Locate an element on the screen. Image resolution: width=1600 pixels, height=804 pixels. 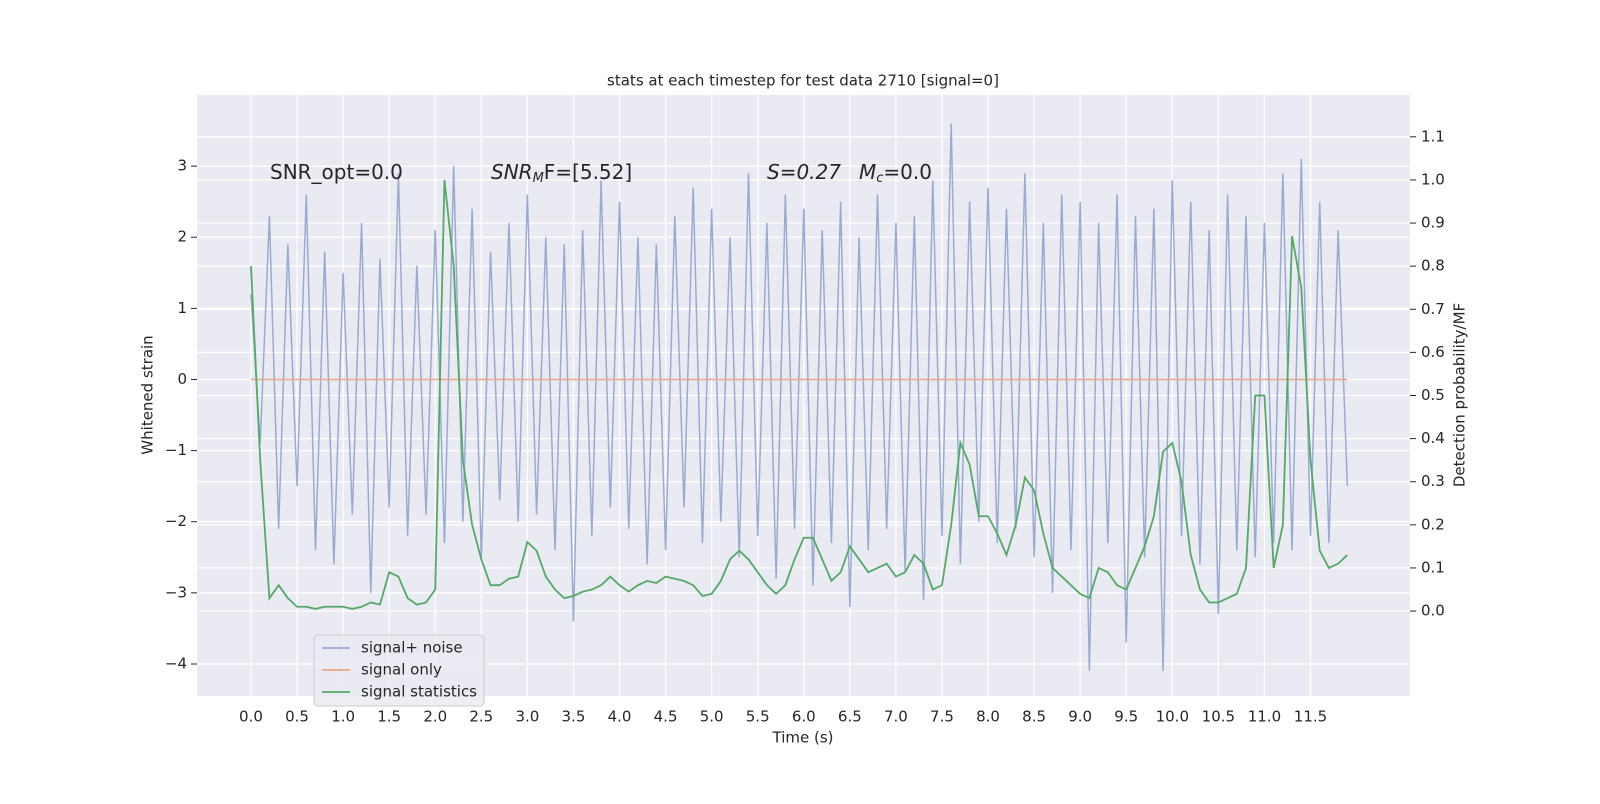
annotation-part: F=[5.52] is located at coordinates (588, 172).